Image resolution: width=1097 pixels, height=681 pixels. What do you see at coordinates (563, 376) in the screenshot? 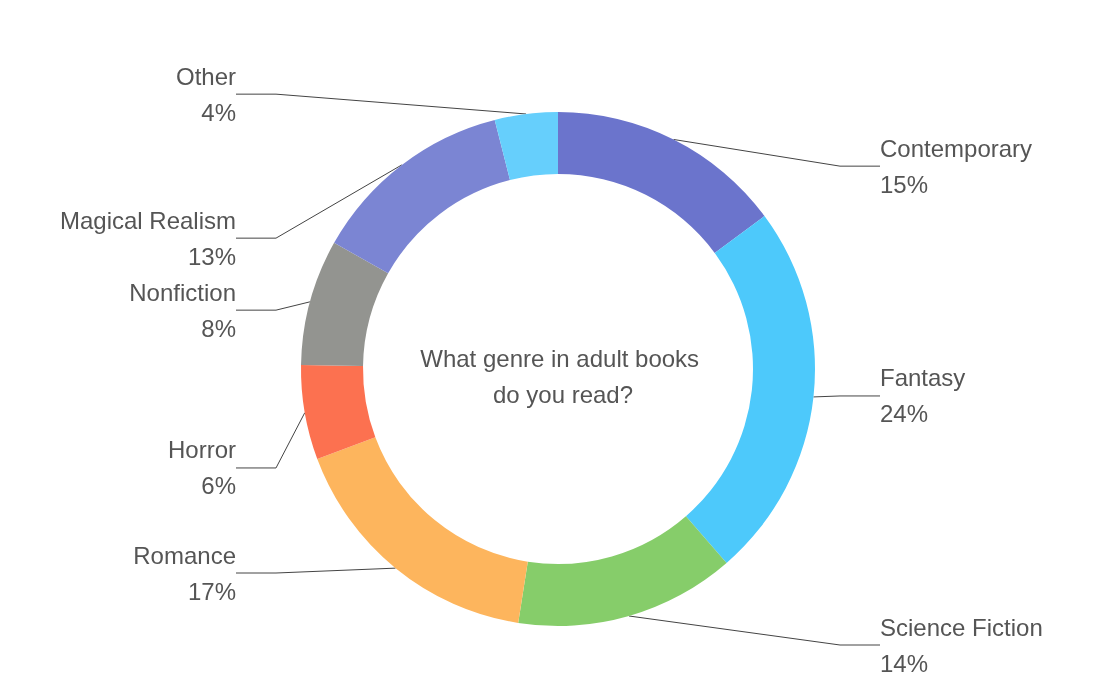
I see `text: What genre in adult books do you read?` at bounding box center [563, 376].